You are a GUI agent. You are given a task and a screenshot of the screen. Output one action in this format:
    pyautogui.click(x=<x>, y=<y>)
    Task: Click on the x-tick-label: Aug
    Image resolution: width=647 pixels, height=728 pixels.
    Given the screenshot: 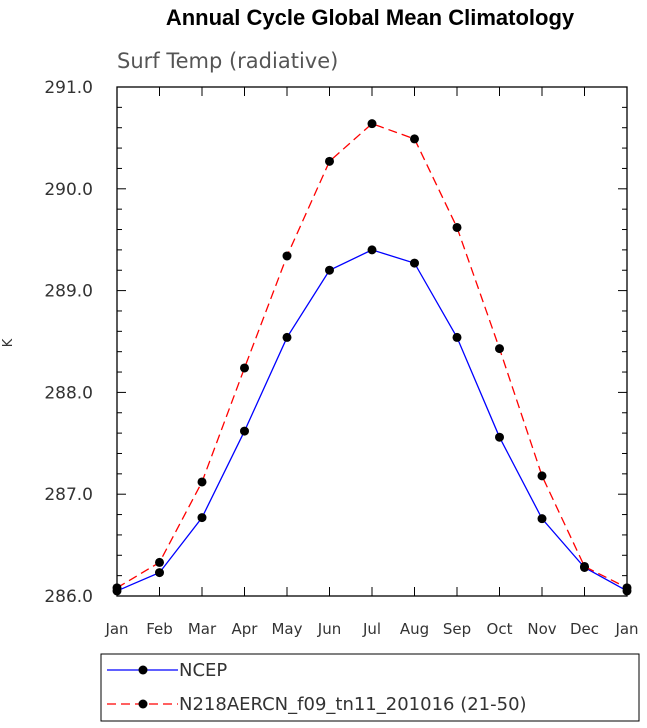 What is the action you would take?
    pyautogui.click(x=414, y=629)
    